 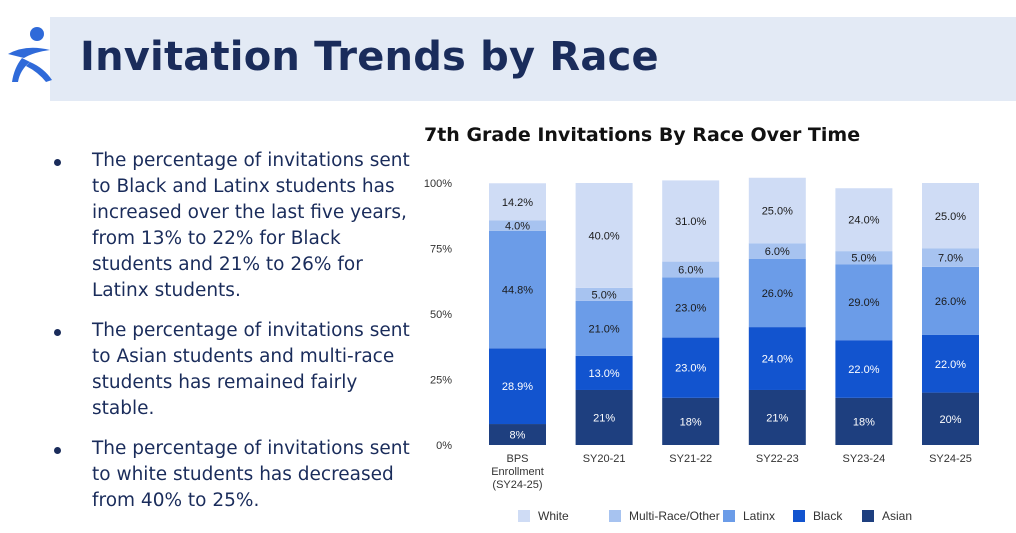 I want to click on legend-label: Black, so click(x=828, y=516).